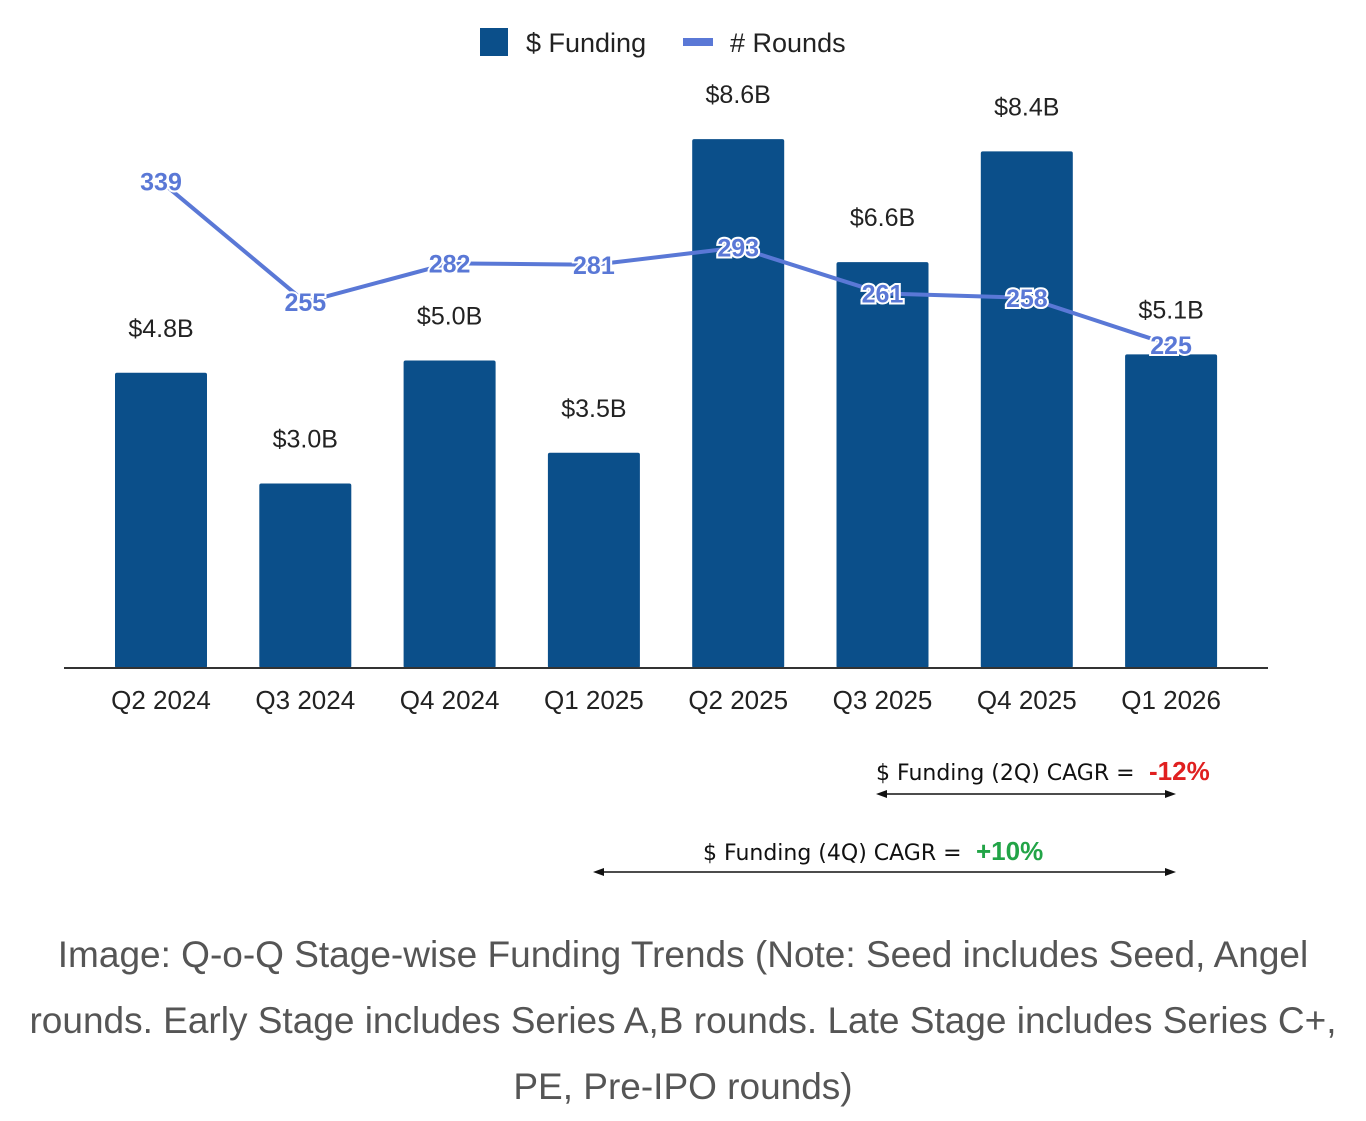 The height and width of the screenshot is (1121, 1366). What do you see at coordinates (738, 404) in the screenshot?
I see `bar-q2-2025` at bounding box center [738, 404].